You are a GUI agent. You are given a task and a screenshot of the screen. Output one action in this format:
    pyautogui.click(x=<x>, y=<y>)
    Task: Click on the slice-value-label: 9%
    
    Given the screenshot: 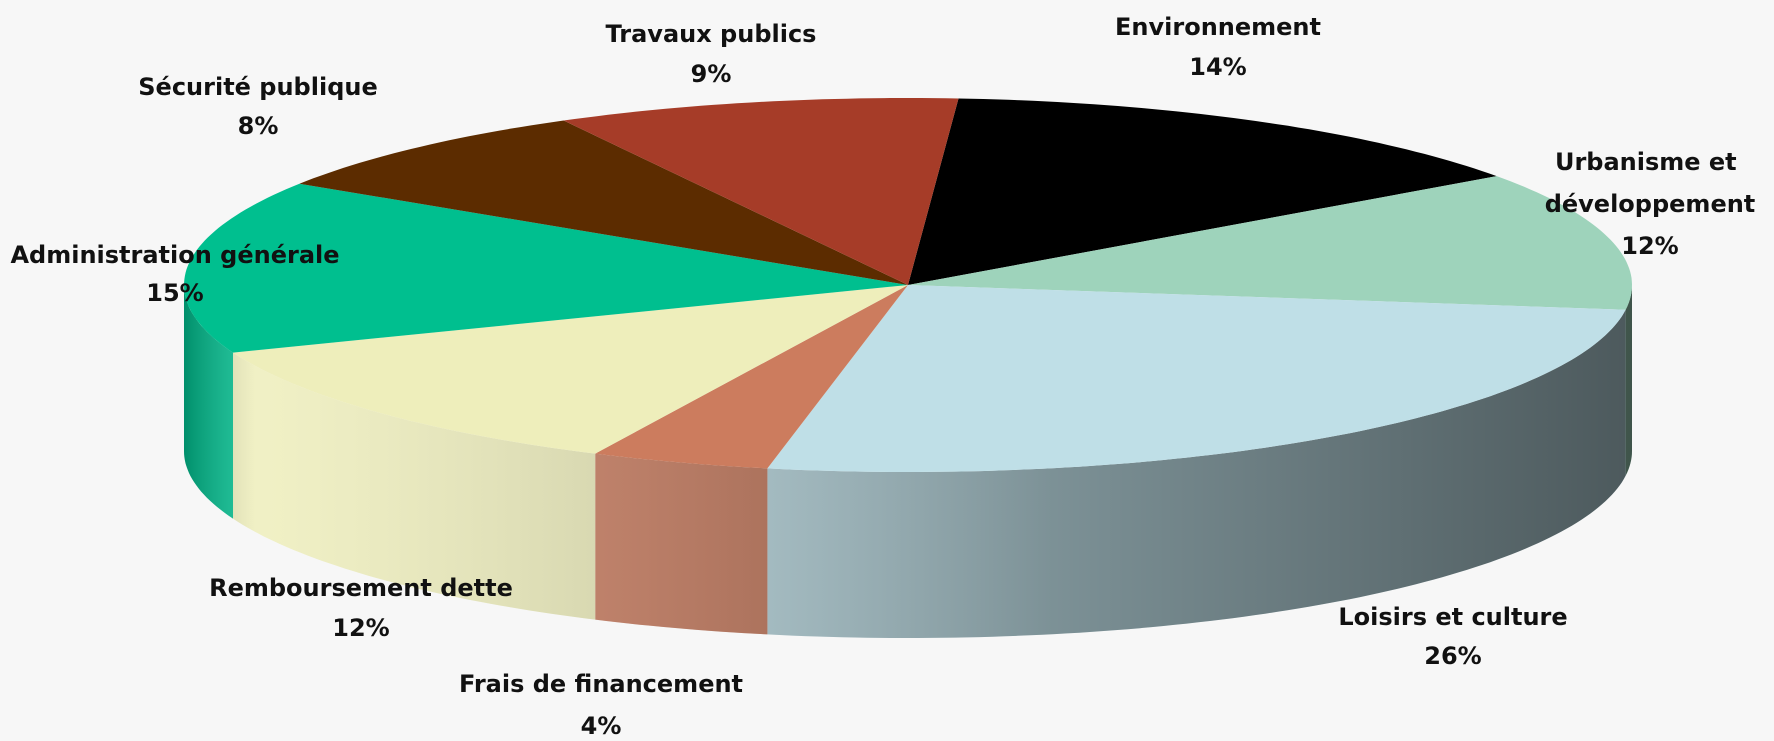 What is the action you would take?
    pyautogui.click(x=711, y=74)
    